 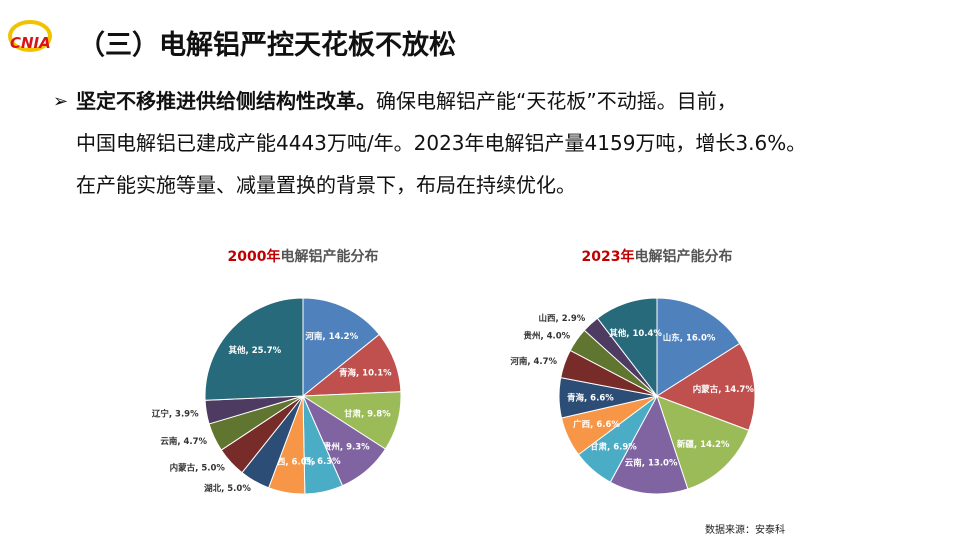 What do you see at coordinates (367, 413) in the screenshot?
I see `data-label: 甘肃, 9.8%` at bounding box center [367, 413].